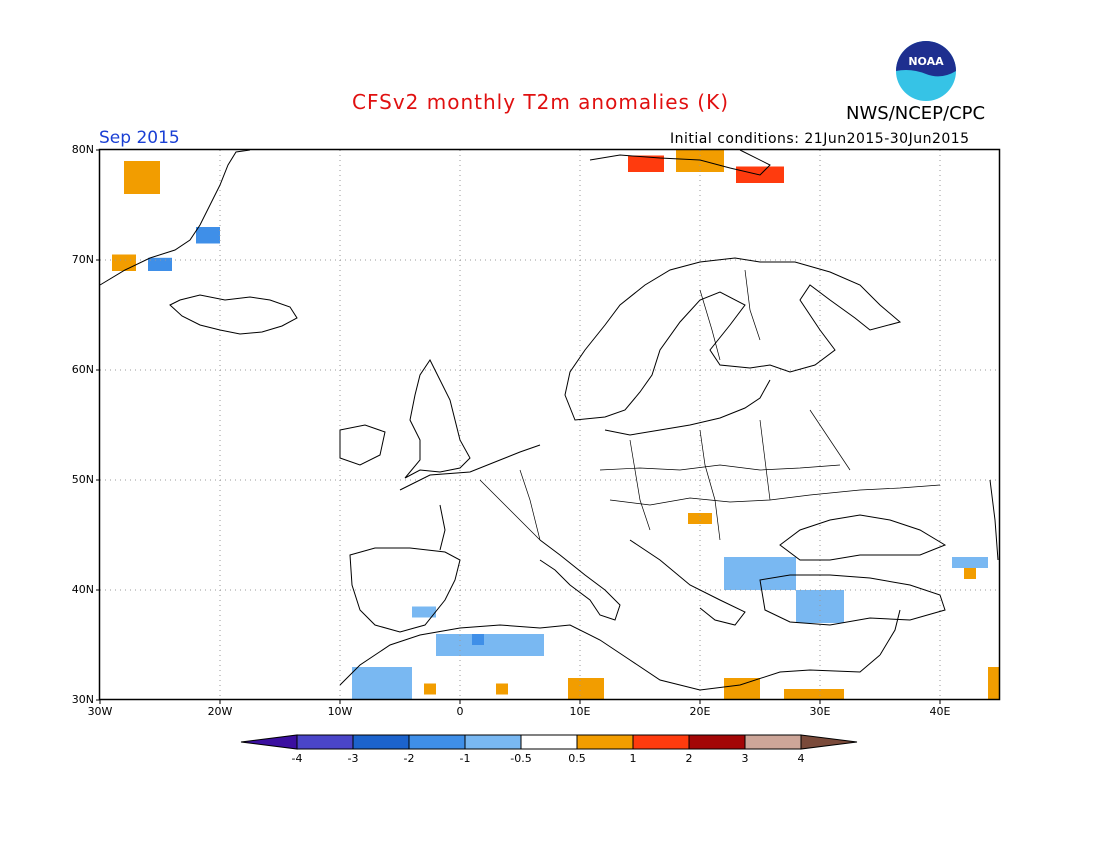  Describe the element at coordinates (470, 467) in the screenshot. I see `coast-france` at that location.